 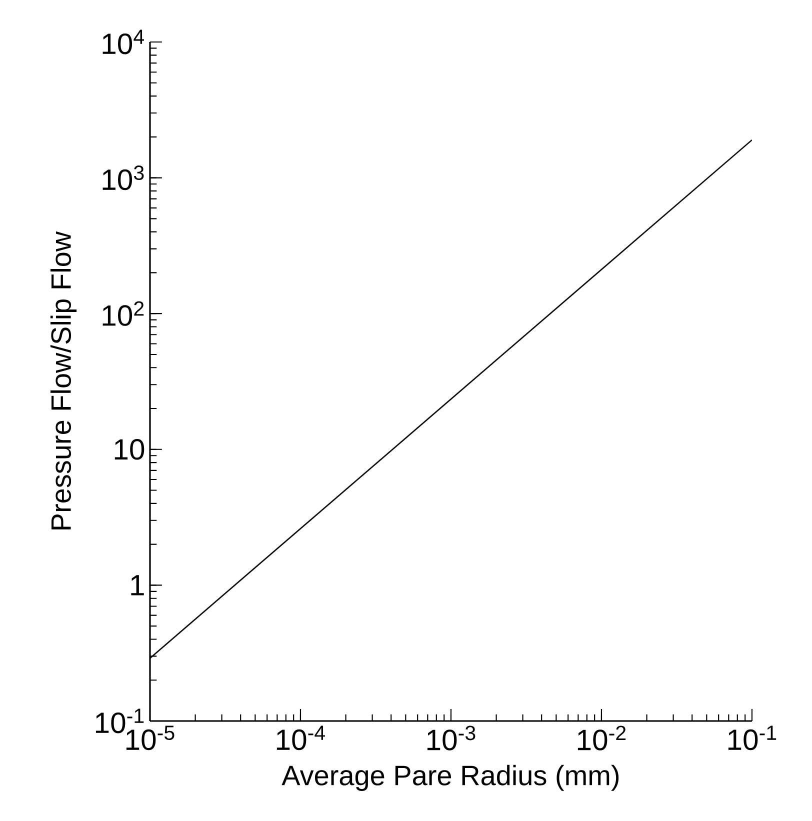 What do you see at coordinates (63, 380) in the screenshot?
I see `y-axis-title: Pressure Flow/Slip Flow` at bounding box center [63, 380].